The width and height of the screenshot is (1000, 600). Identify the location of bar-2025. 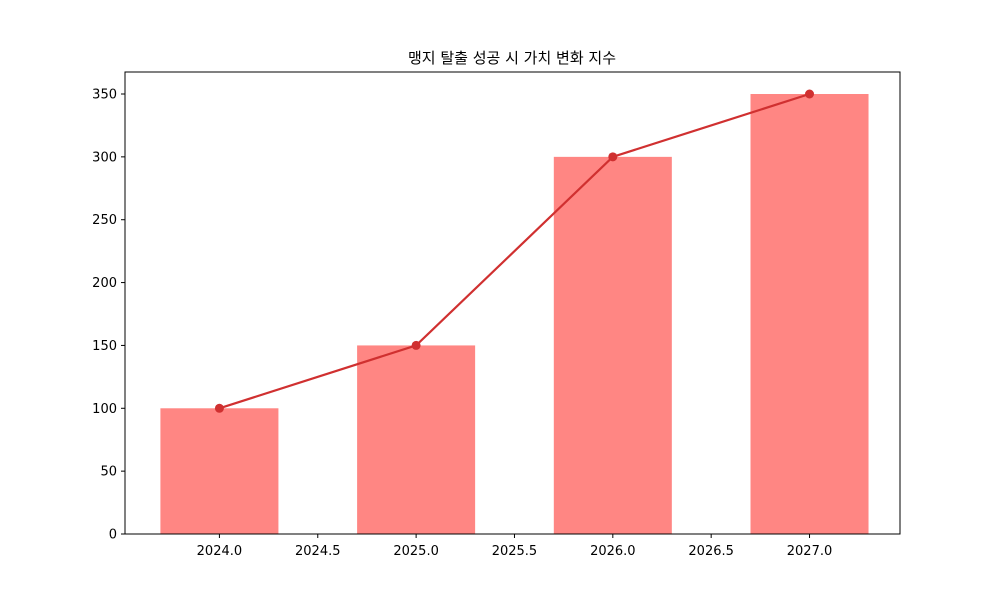
(416, 439).